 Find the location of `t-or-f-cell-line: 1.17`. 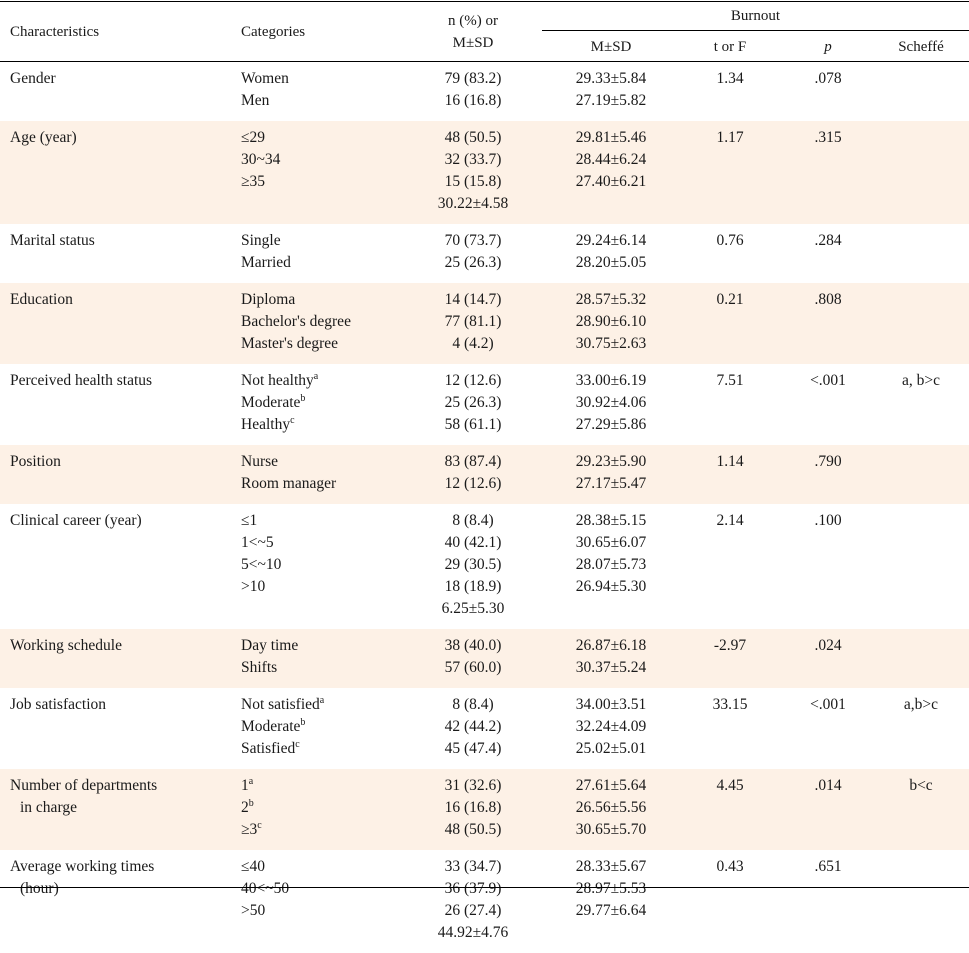

t-or-f-cell-line: 1.17 is located at coordinates (730, 137).